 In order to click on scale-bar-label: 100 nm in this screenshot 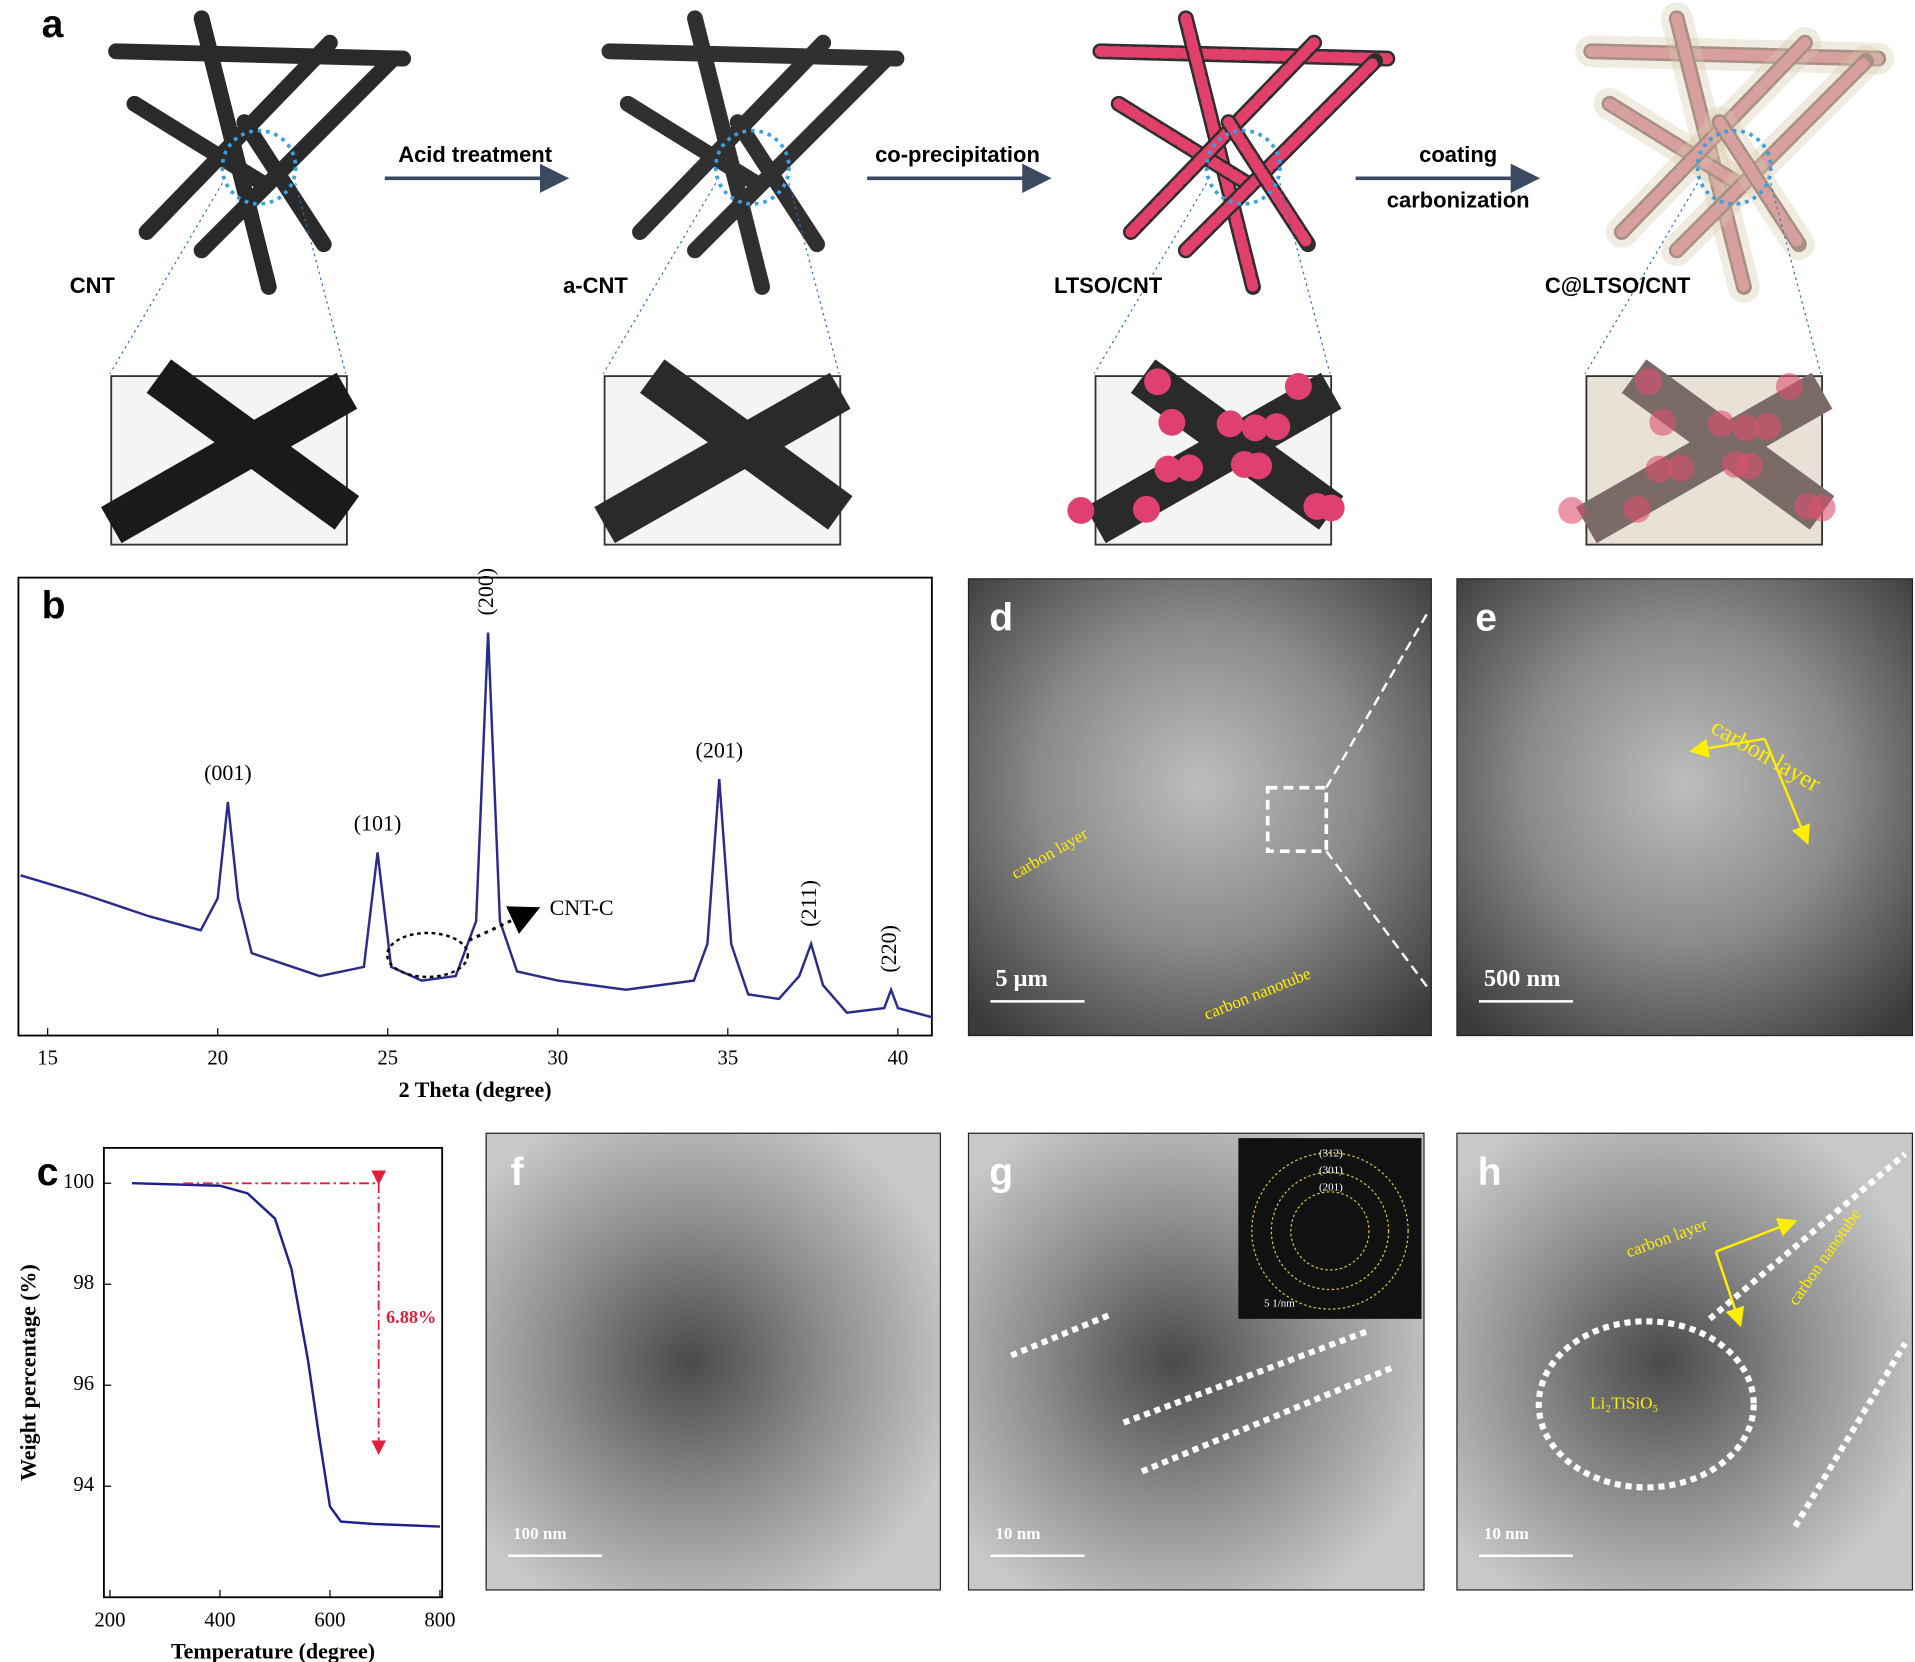, I will do `click(540, 1533)`.